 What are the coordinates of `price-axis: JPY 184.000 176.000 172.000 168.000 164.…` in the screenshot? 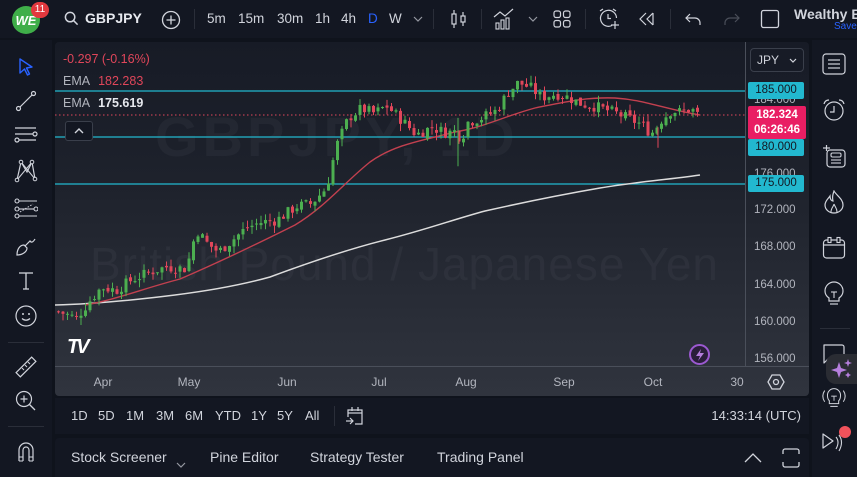 It's located at (777, 204).